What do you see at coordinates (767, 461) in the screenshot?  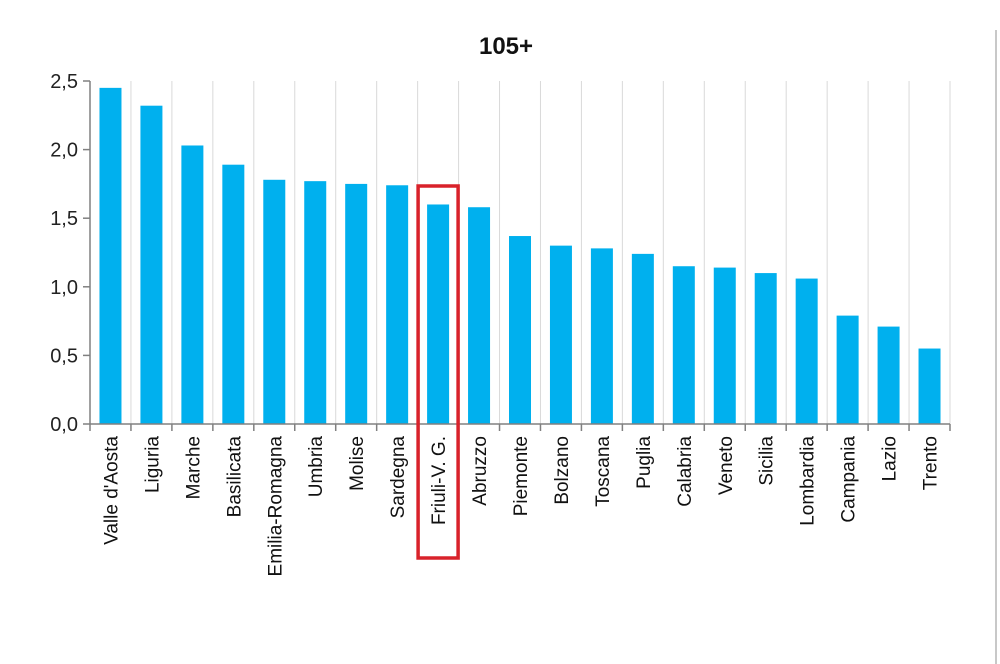 I see `category-label: Sicilia` at bounding box center [767, 461].